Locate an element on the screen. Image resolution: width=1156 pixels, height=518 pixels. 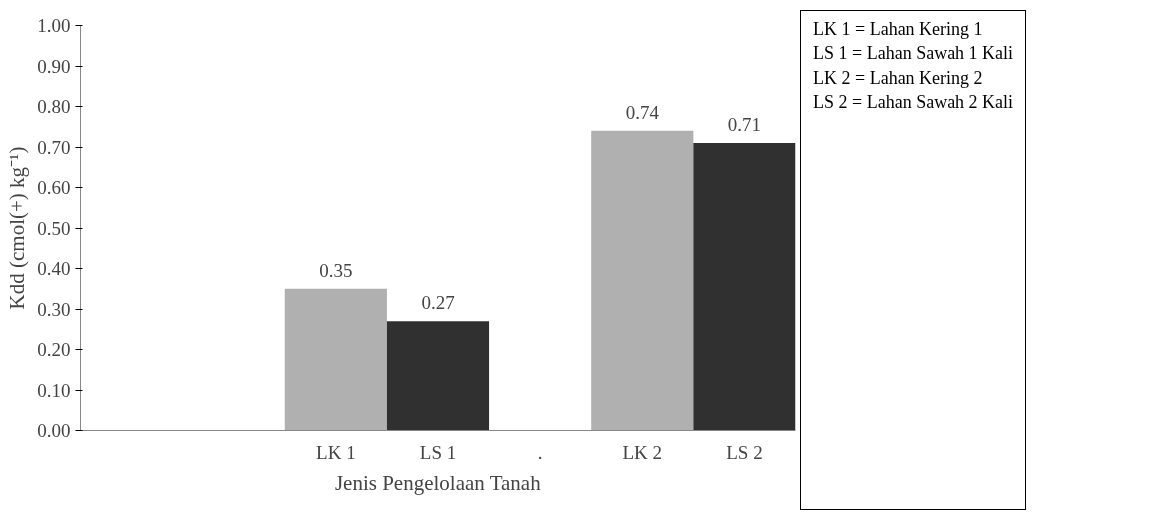
data-label: 0.71 is located at coordinates (744, 124).